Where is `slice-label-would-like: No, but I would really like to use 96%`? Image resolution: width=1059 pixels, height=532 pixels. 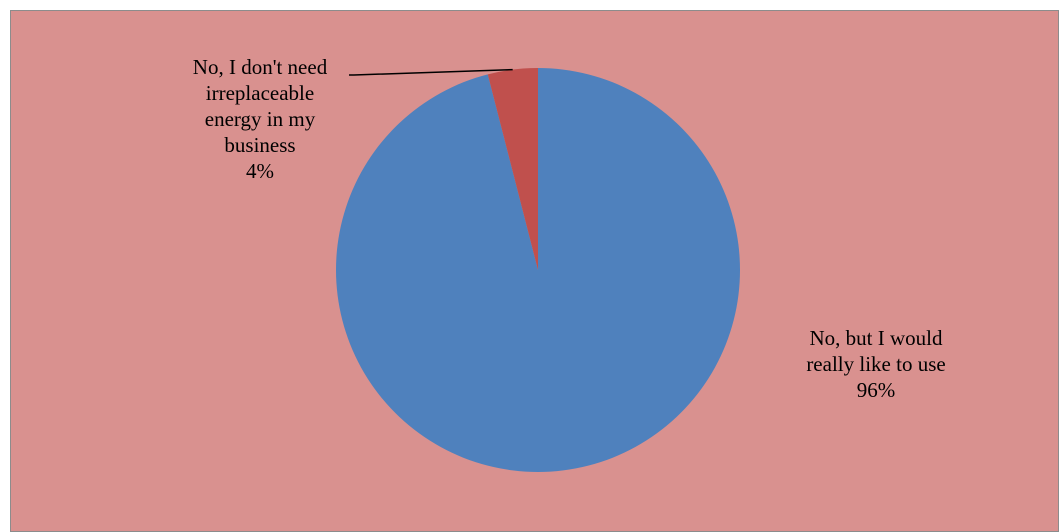 slice-label-would-like: No, but I would really like to use 96% is located at coordinates (876, 364).